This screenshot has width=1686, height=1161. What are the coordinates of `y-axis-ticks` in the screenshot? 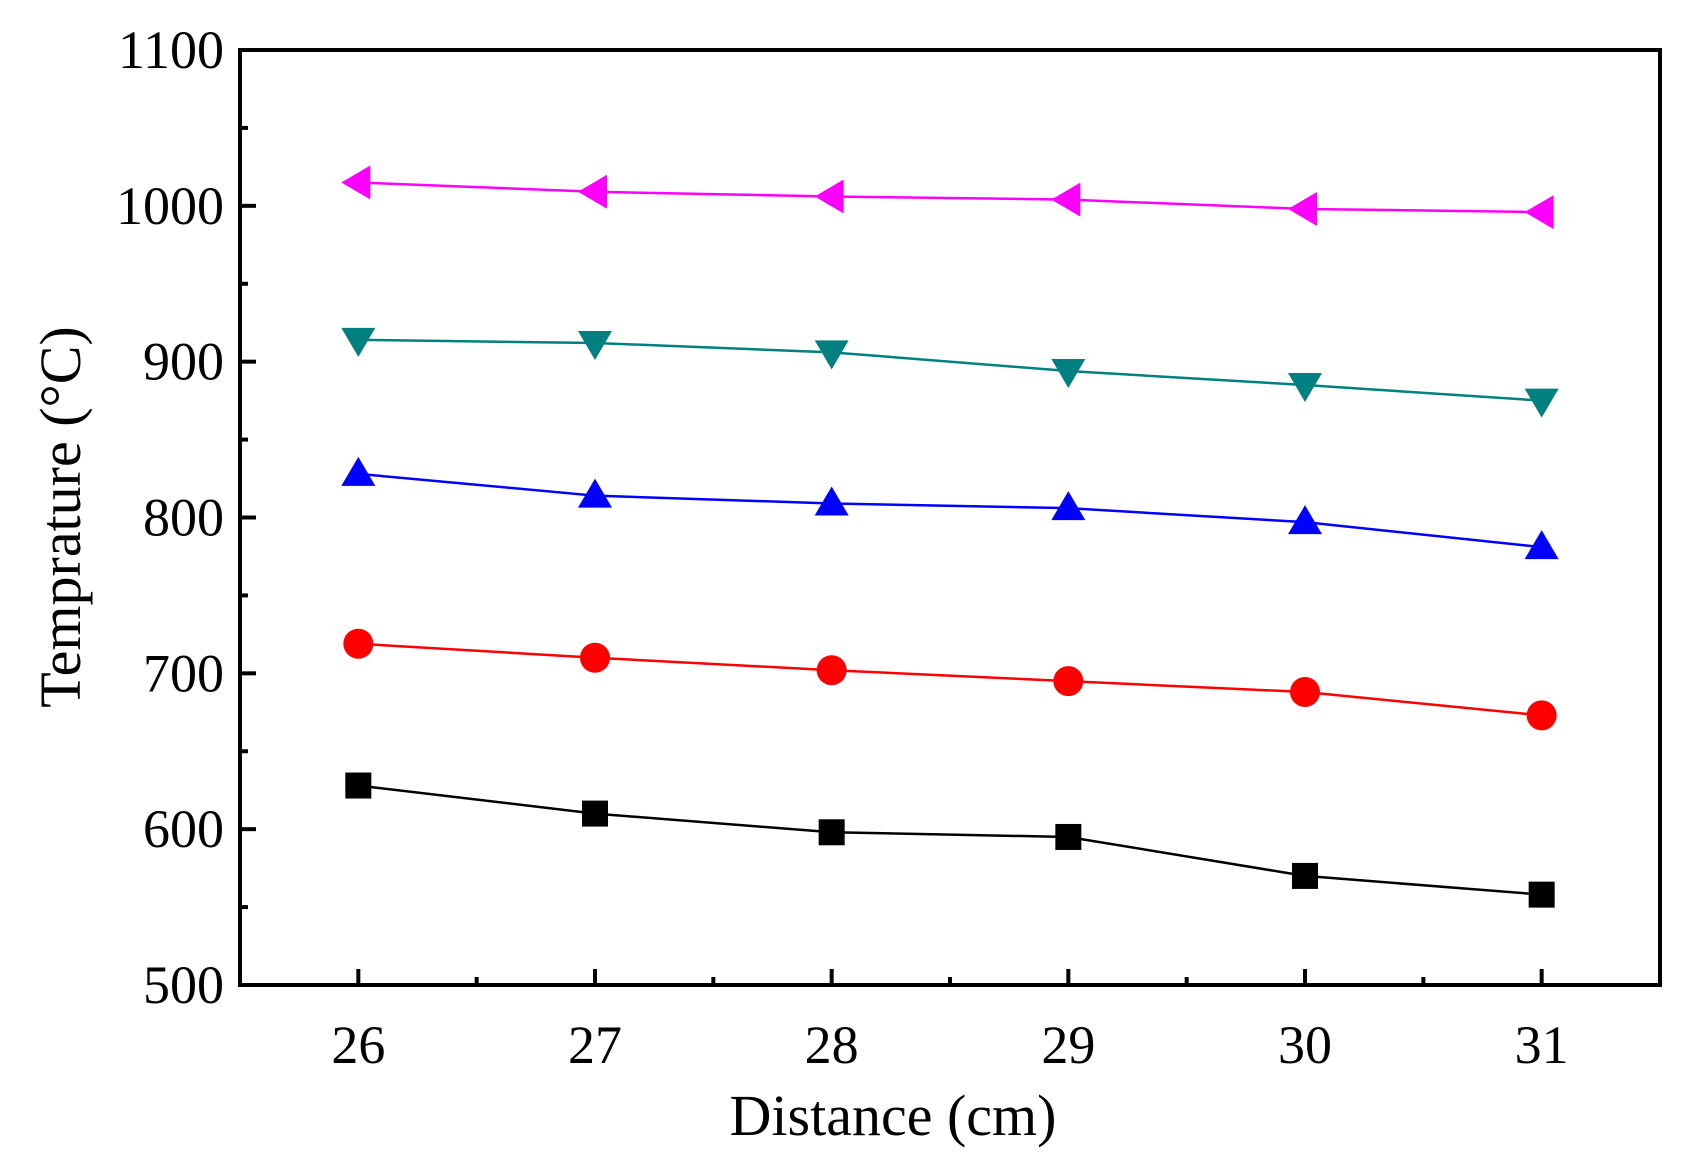 It's located at (248, 517).